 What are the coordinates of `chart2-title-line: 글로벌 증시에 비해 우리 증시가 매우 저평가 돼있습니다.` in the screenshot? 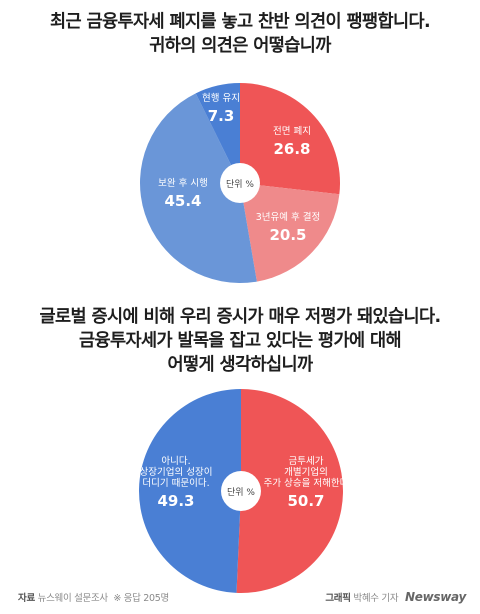 It's located at (240, 317).